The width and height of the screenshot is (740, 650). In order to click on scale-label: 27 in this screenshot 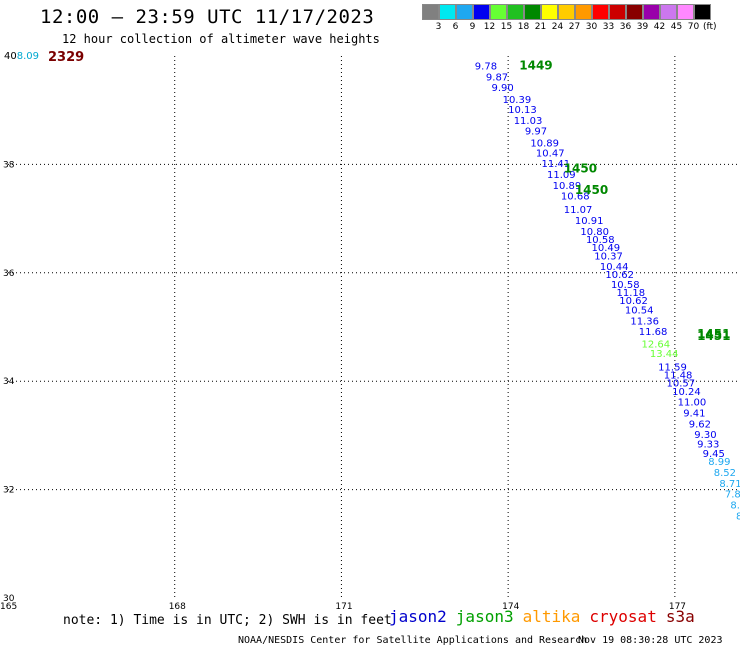, I will do `click(574, 27)`.